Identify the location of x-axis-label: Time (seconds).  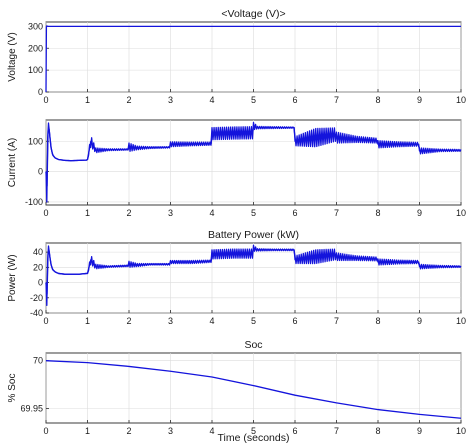
(254, 437).